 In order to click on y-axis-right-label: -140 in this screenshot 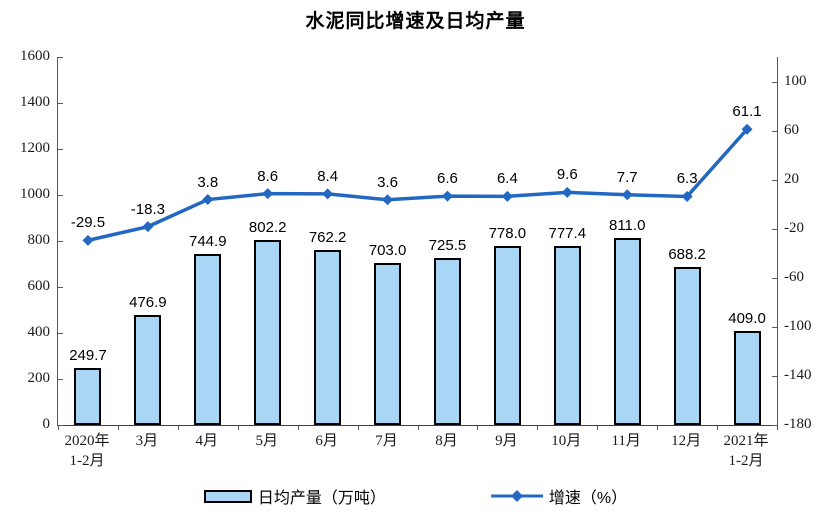, I will do `click(798, 374)`.